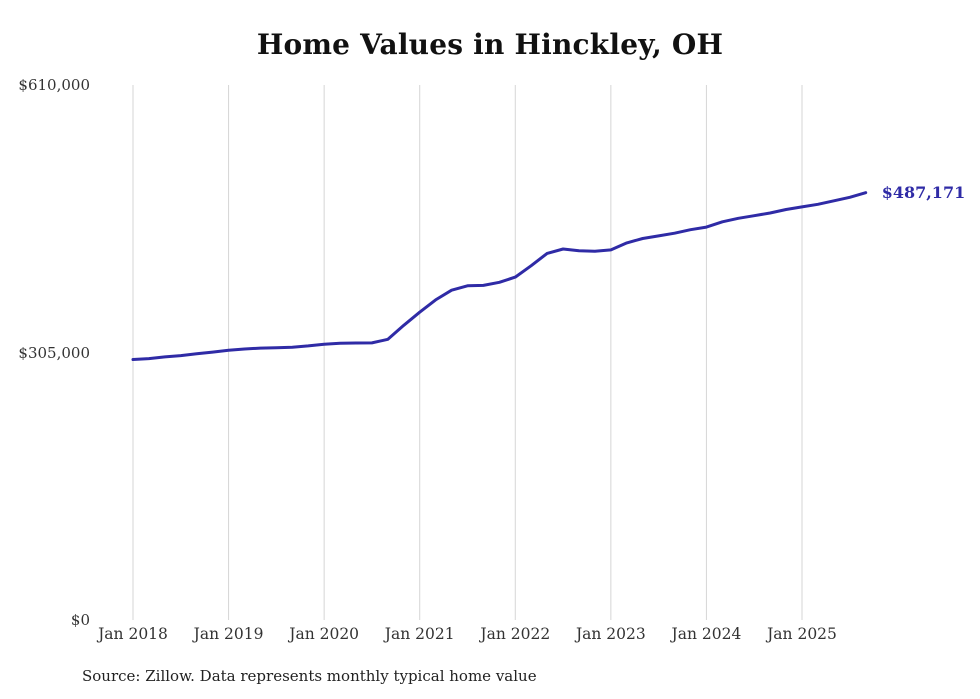 Image resolution: width=980 pixels, height=699 pixels. I want to click on x-tick-label: Jan 2021, so click(419, 634).